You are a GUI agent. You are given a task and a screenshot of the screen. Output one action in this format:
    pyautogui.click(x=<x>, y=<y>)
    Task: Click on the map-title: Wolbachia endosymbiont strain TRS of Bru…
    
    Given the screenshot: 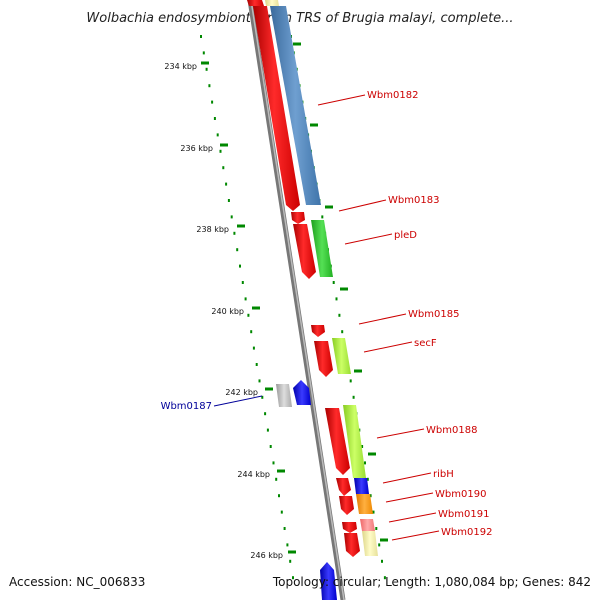 What is the action you would take?
    pyautogui.click(x=299, y=18)
    